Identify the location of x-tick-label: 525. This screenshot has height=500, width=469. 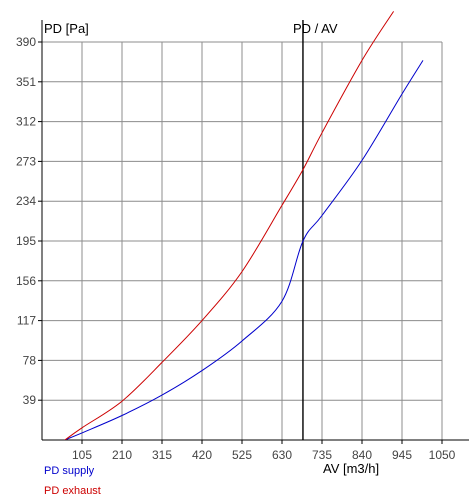
(242, 455).